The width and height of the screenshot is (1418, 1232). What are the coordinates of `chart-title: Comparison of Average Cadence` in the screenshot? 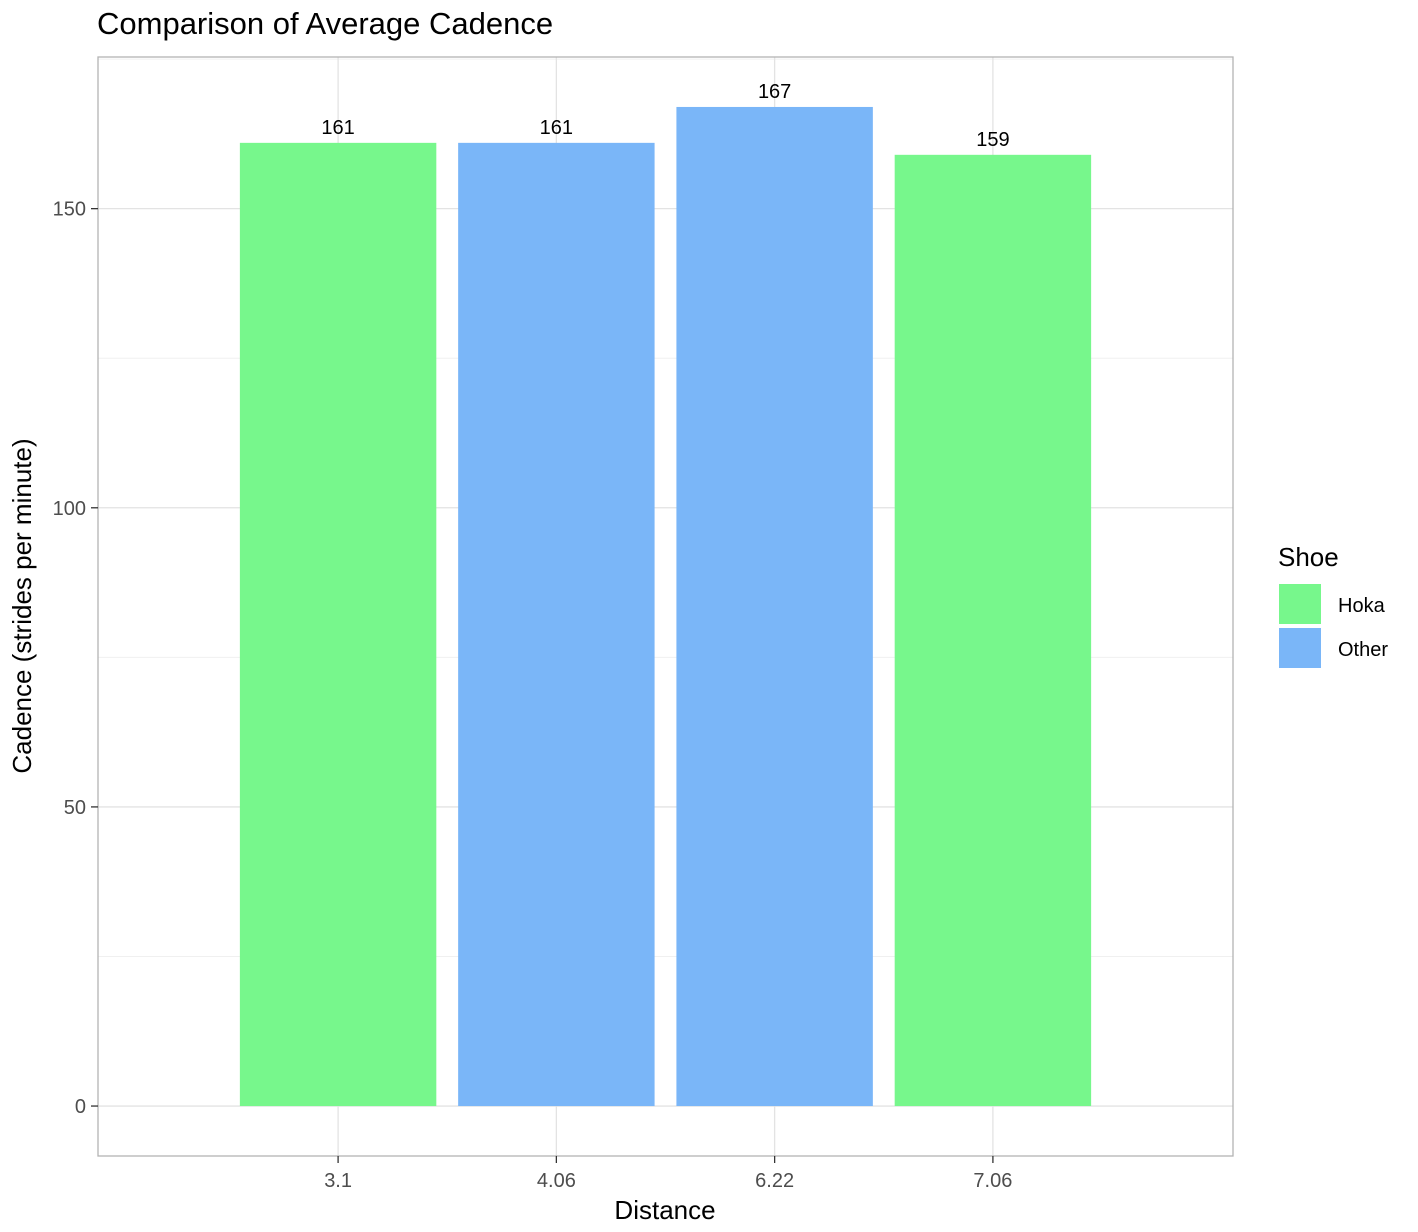 It's located at (325, 23).